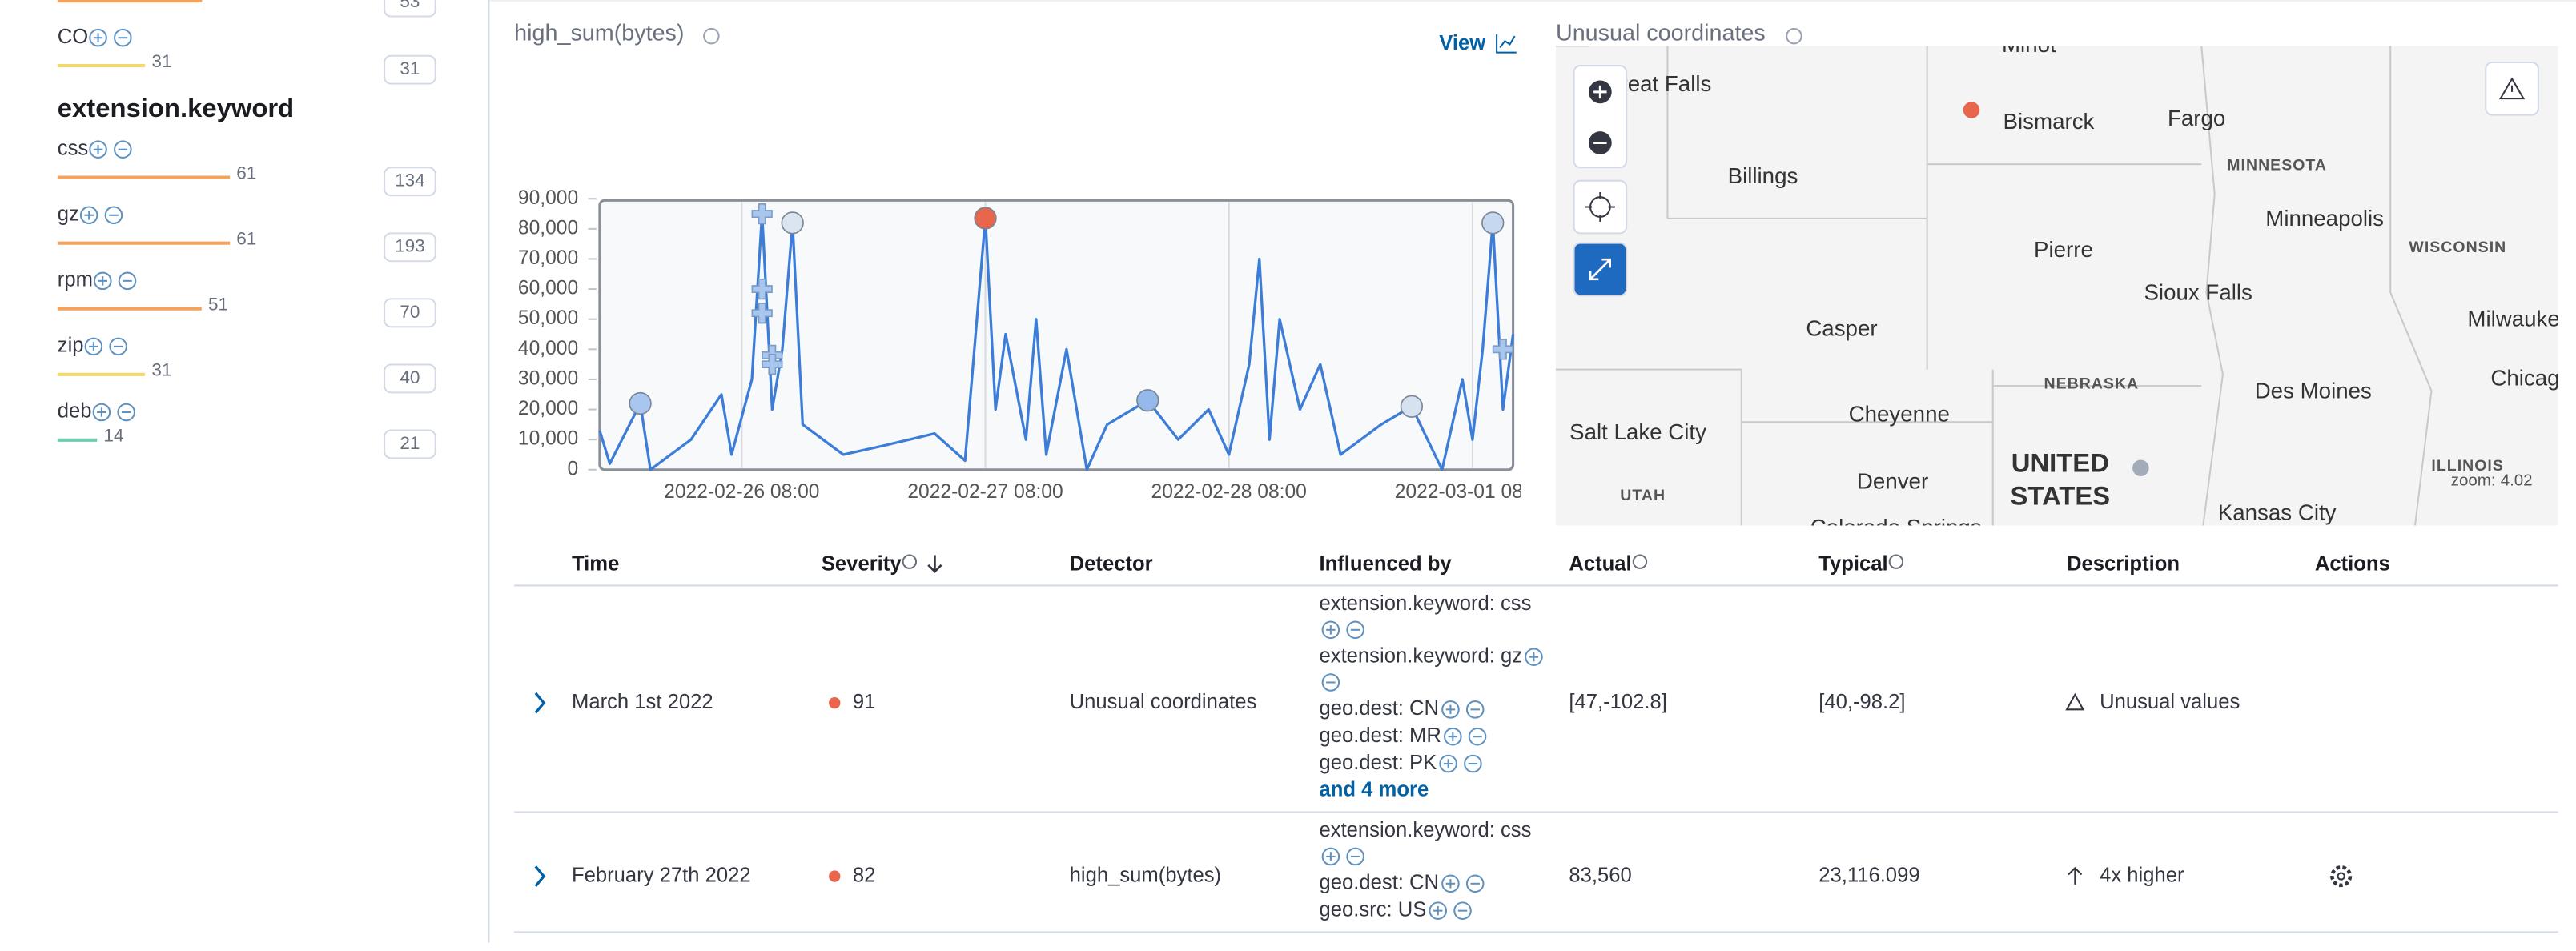 Image resolution: width=2576 pixels, height=951 pixels. I want to click on column-header: Description, so click(2123, 564).